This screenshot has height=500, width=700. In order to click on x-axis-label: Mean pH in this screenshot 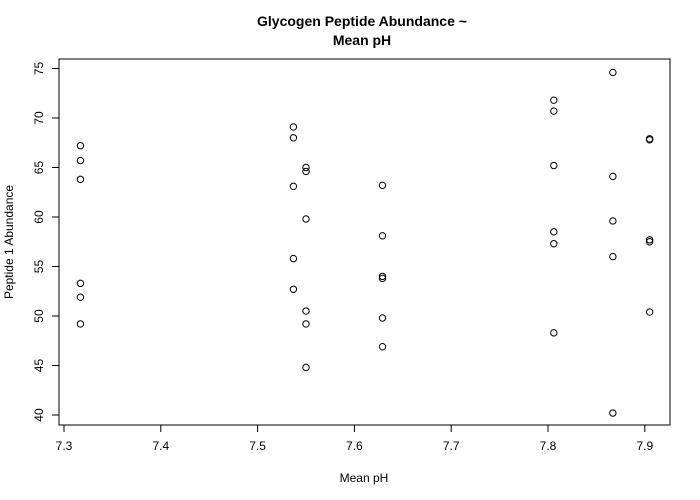, I will do `click(364, 478)`.